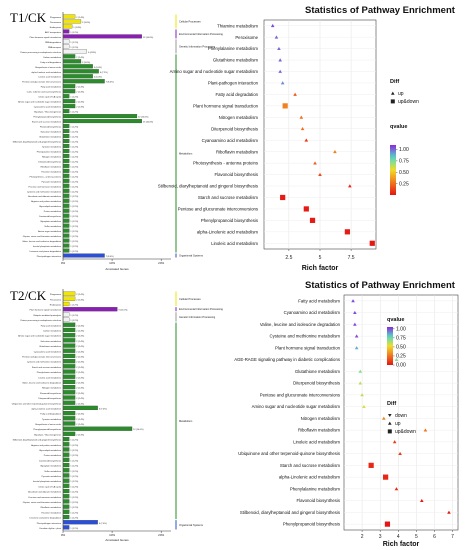 Image resolution: width=467 pixels, height=550 pixels. I want to click on kegg-category-label: Amino sugar metabolism, so click(49, 231).